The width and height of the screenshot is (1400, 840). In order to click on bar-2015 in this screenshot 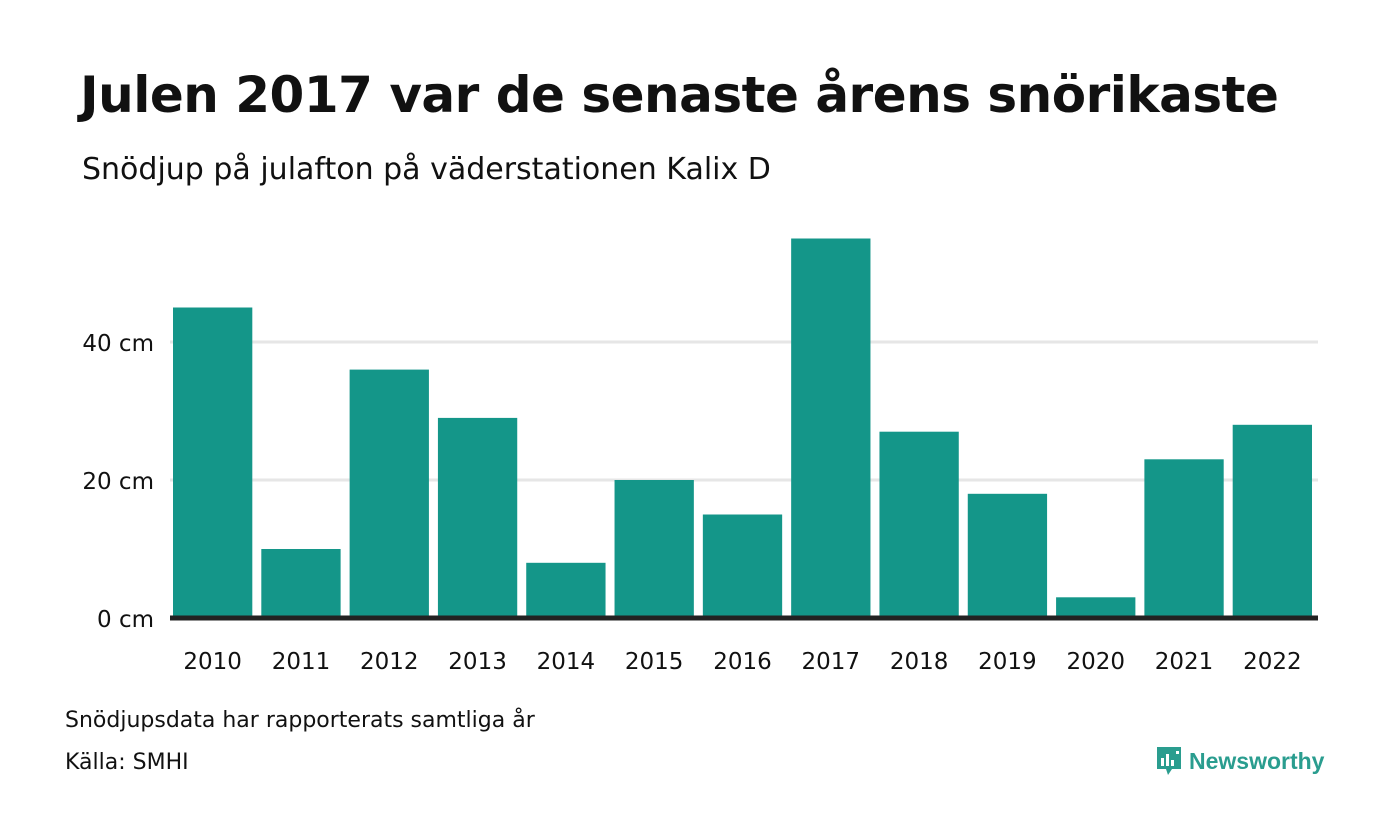, I will do `click(654, 549)`.